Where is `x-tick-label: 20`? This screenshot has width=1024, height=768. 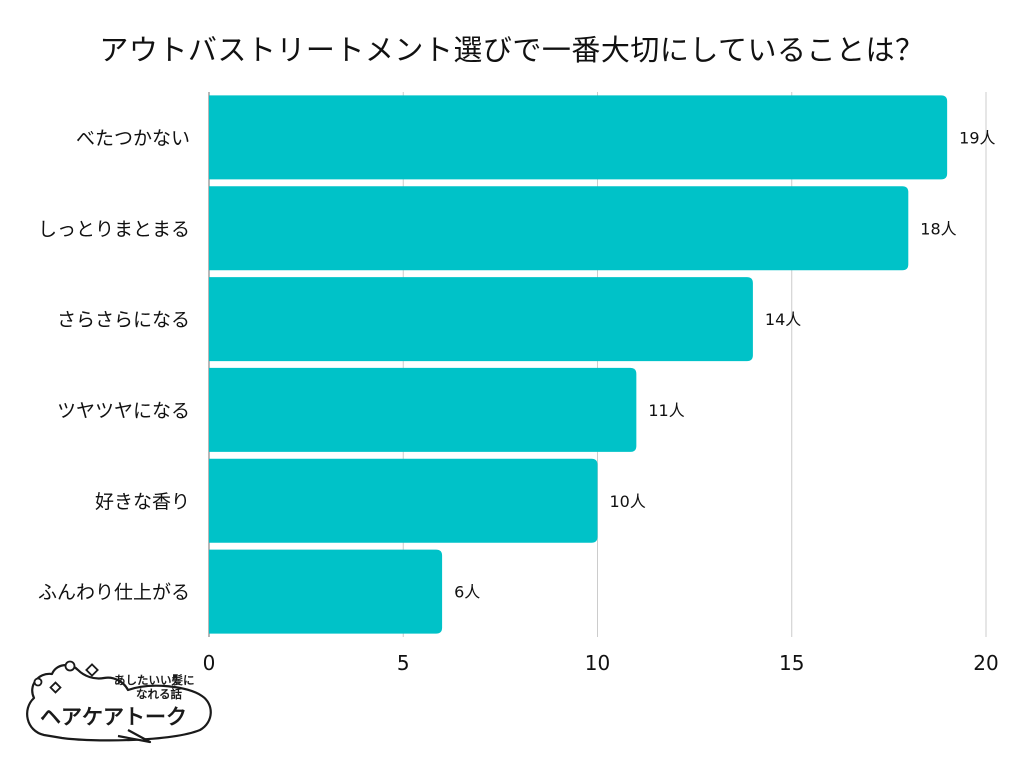 x-tick-label: 20 is located at coordinates (985, 663).